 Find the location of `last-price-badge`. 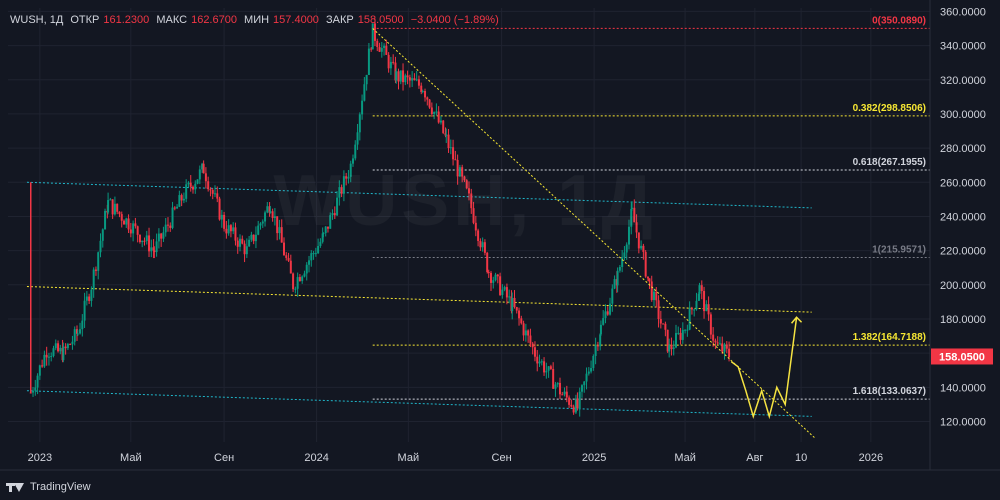

last-price-badge is located at coordinates (962, 356).